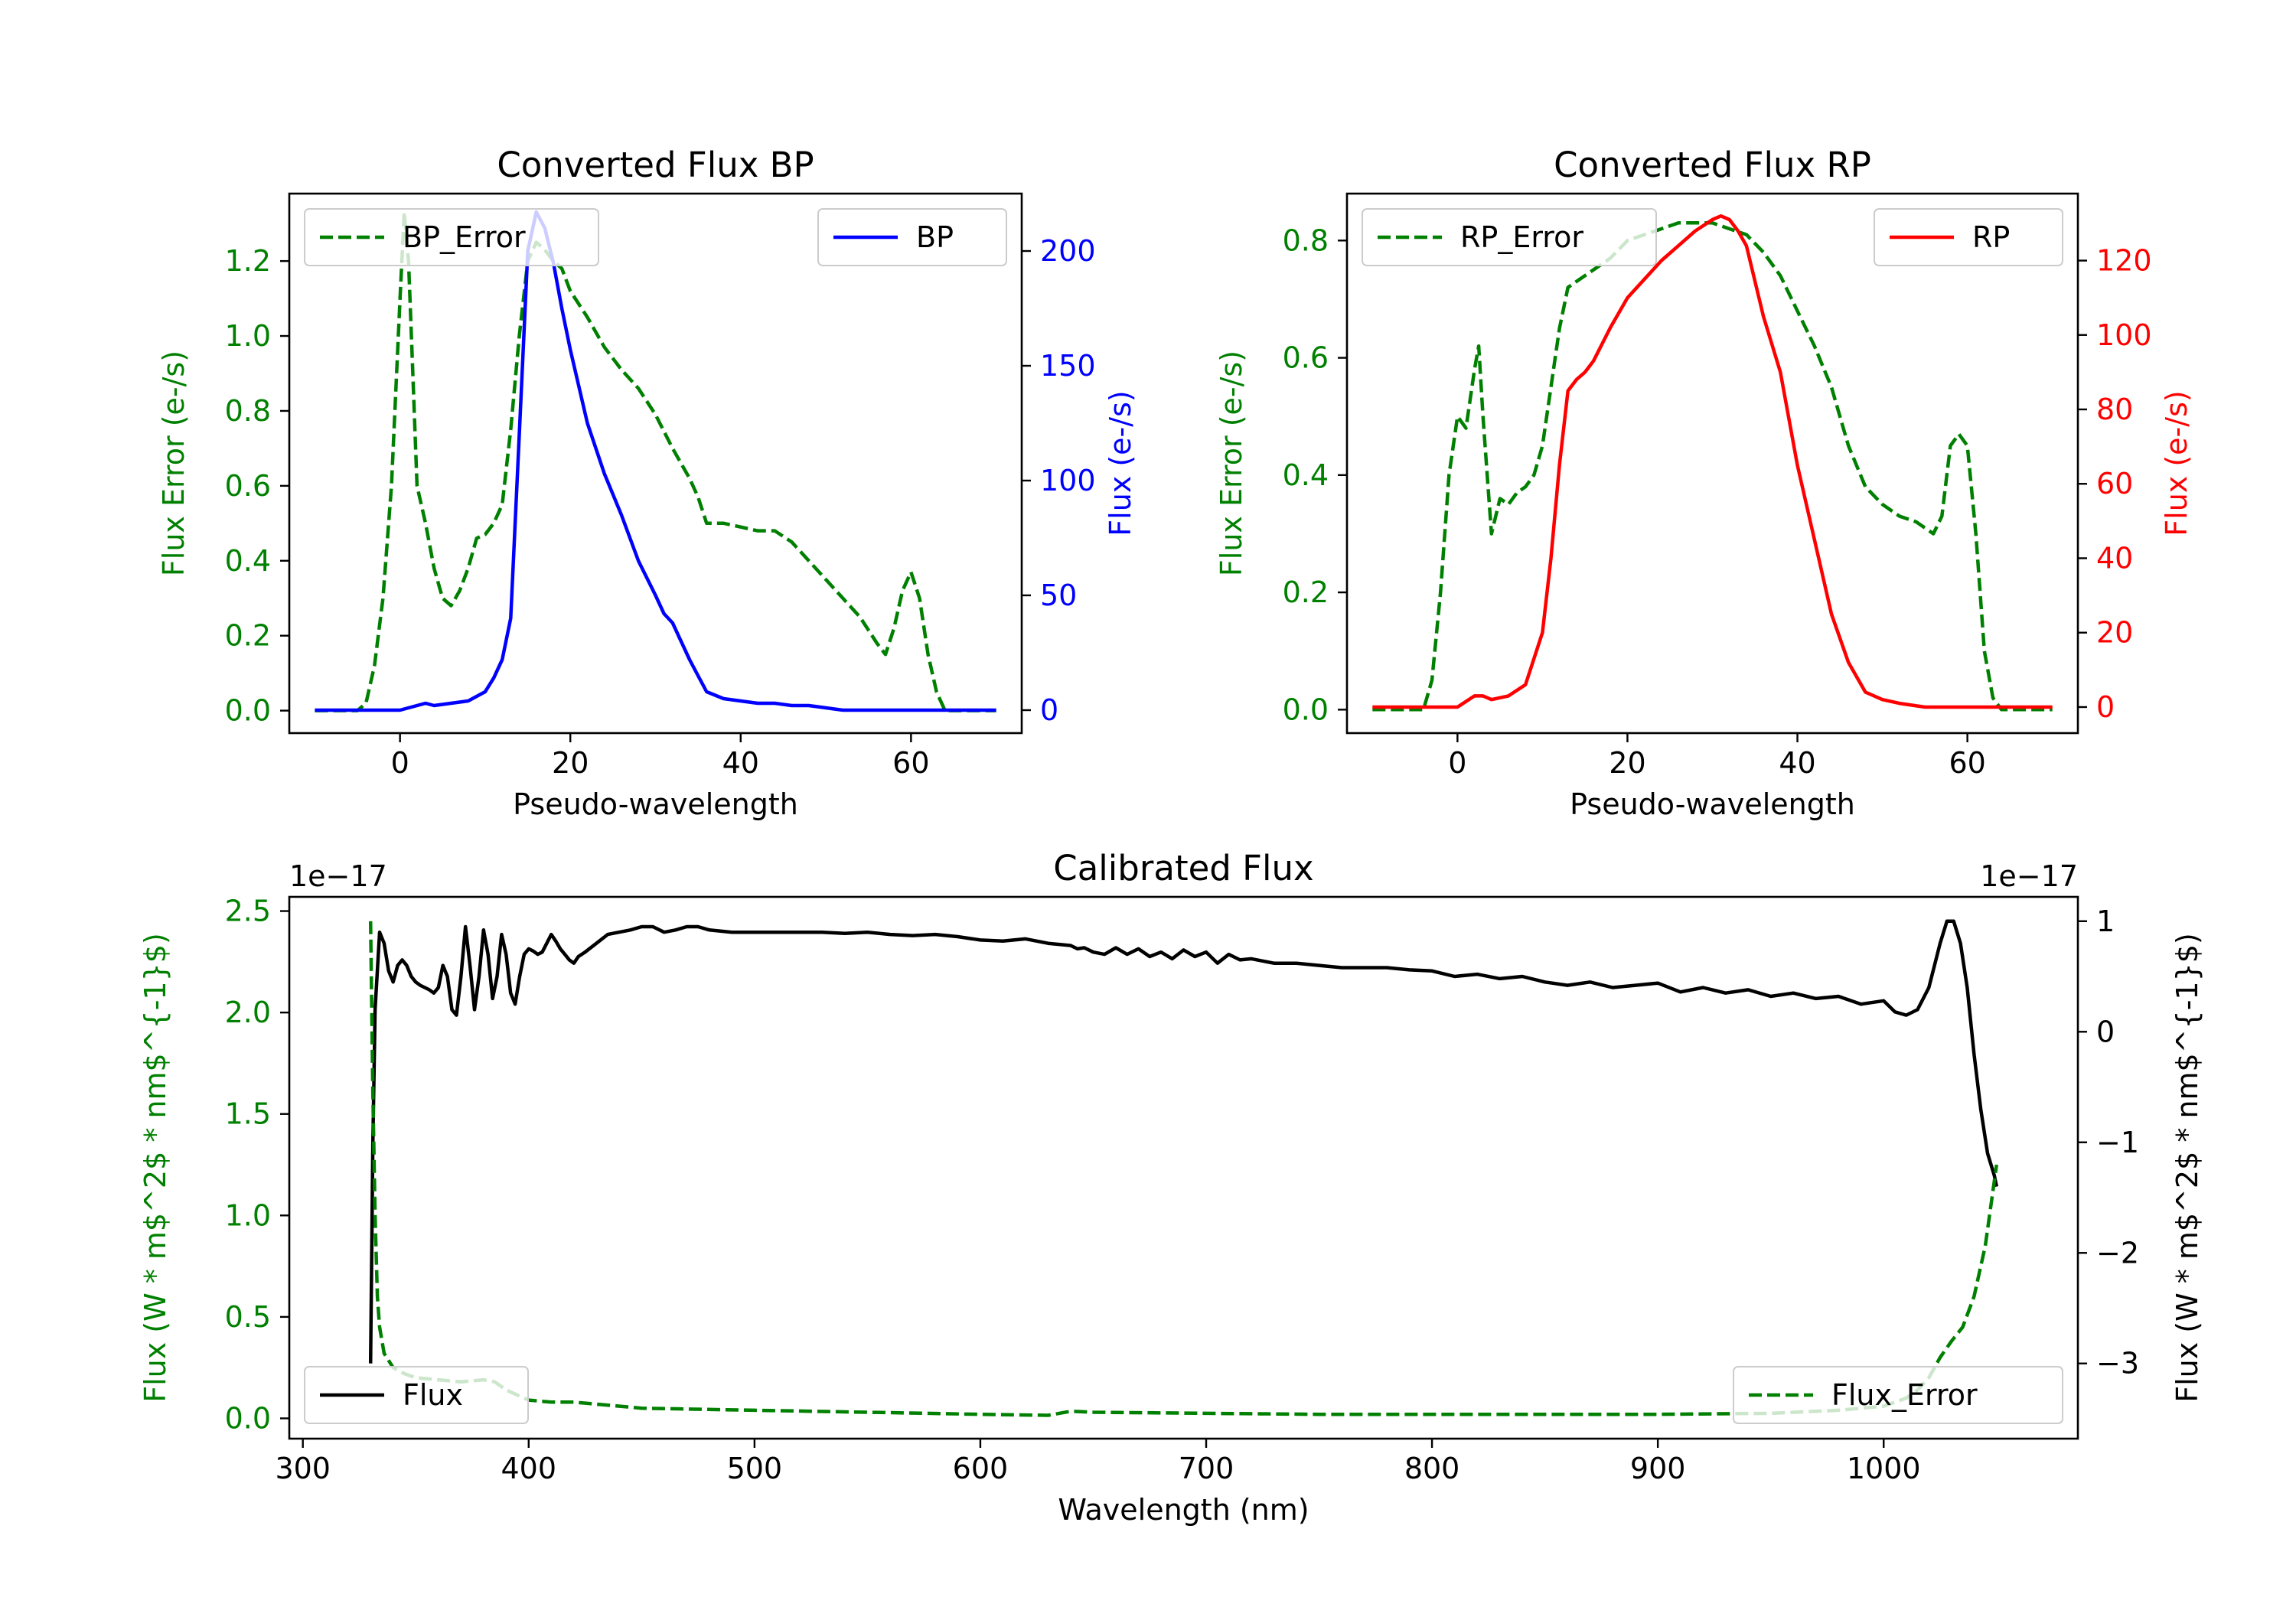 The image size is (2296, 1607). What do you see at coordinates (981, 1468) in the screenshot?
I see `x-tick-label: 600` at bounding box center [981, 1468].